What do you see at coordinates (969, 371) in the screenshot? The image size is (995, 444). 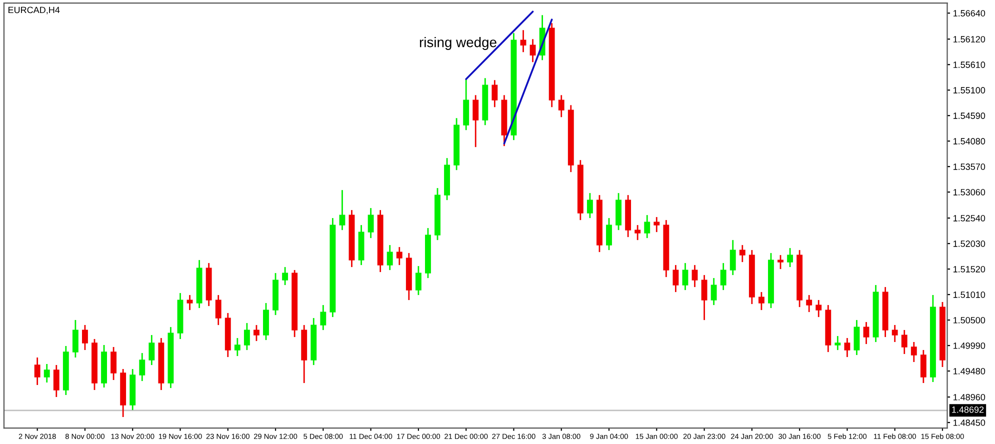 I see `y-tick-label: 1.49480` at bounding box center [969, 371].